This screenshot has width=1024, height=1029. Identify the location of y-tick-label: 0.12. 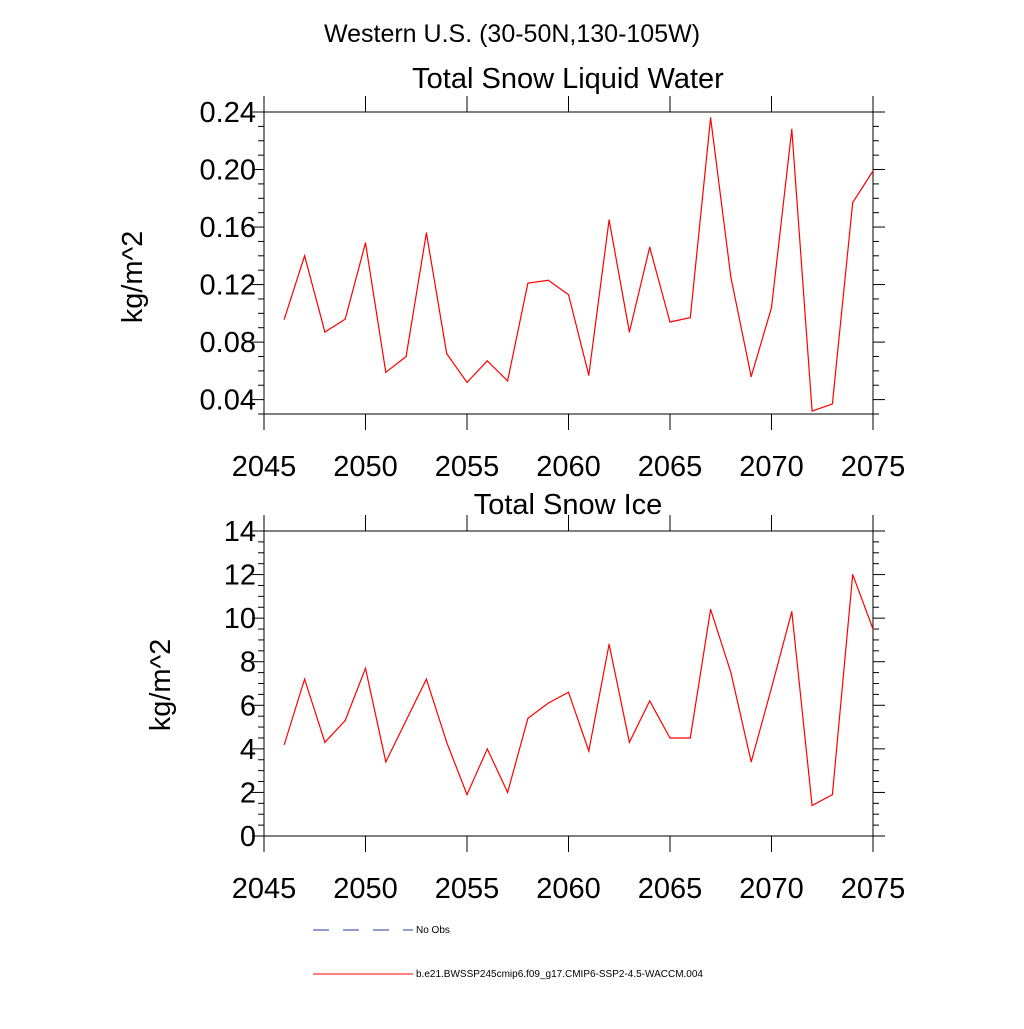
(228, 286).